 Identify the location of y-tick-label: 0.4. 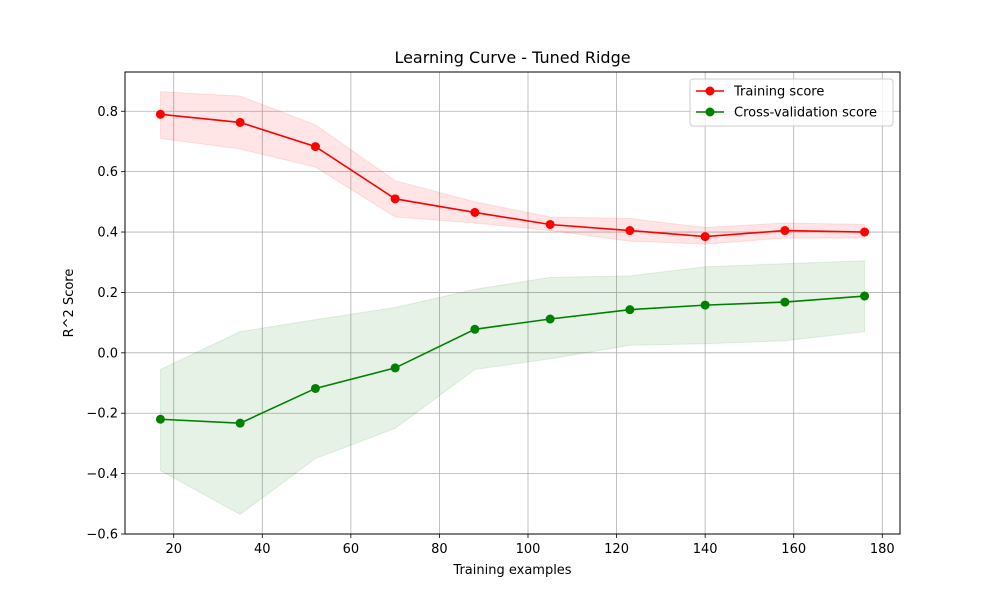
(107, 233).